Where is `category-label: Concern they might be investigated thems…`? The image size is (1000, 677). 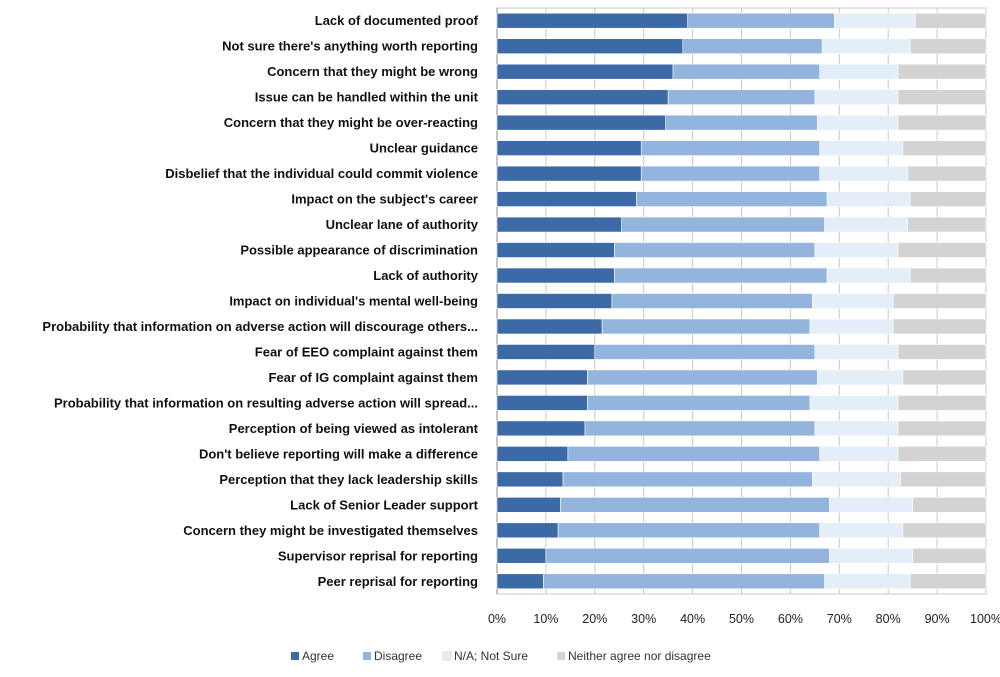
category-label: Concern they might be investigated thems… is located at coordinates (330, 530).